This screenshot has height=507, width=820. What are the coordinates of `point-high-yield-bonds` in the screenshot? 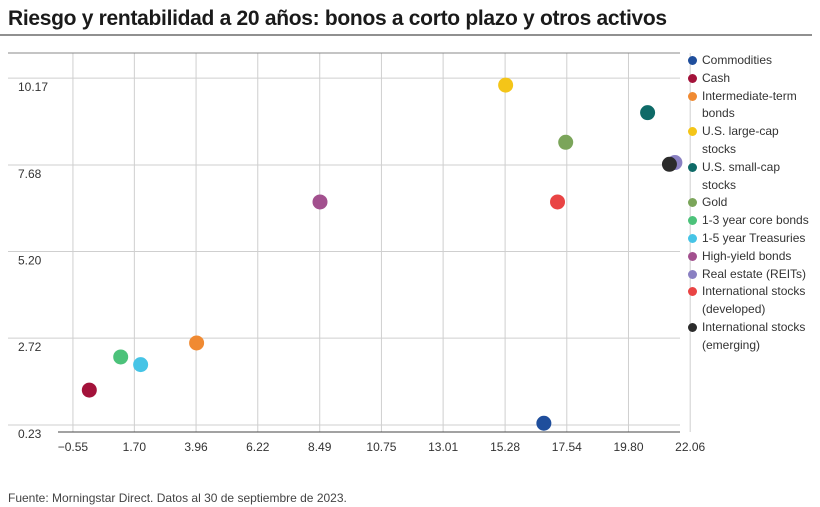 It's located at (320, 202).